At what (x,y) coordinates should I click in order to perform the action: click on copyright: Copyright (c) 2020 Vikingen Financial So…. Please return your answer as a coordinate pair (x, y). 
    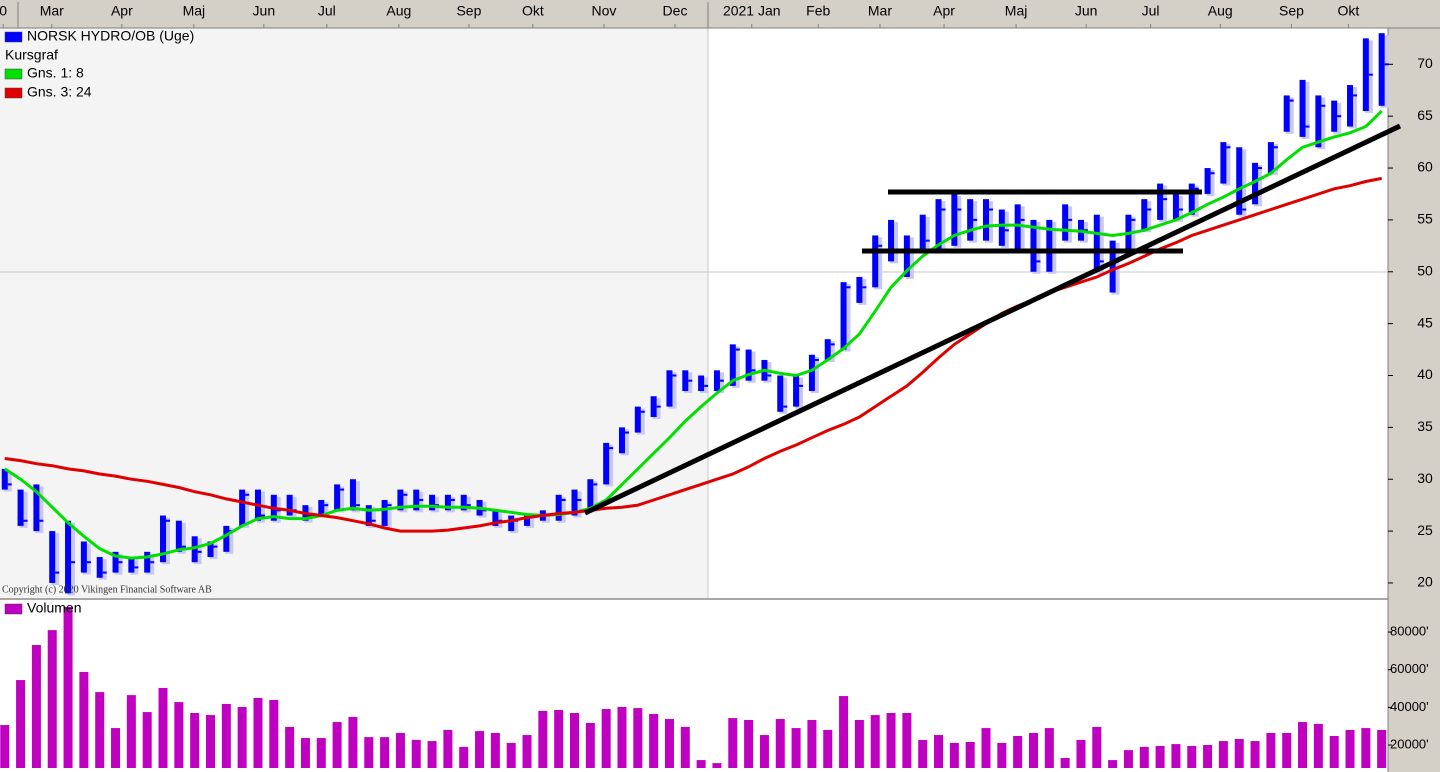
    Looking at the image, I should click on (107, 589).